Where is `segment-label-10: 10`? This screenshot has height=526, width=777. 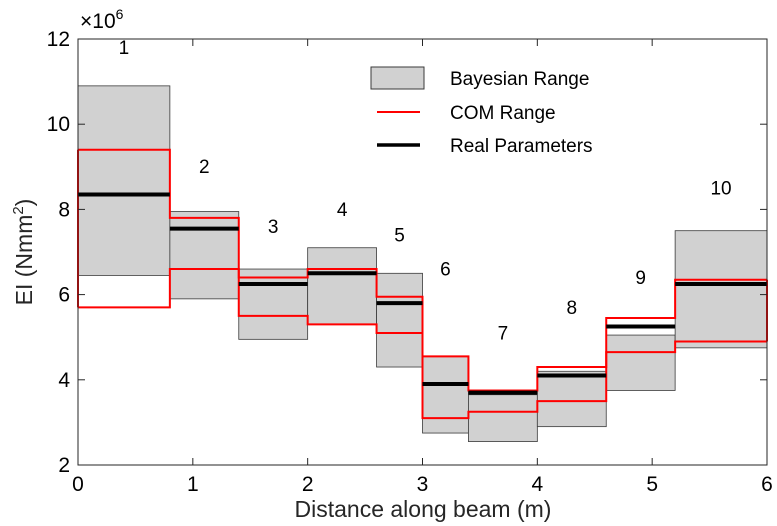 segment-label-10: 10 is located at coordinates (720, 188).